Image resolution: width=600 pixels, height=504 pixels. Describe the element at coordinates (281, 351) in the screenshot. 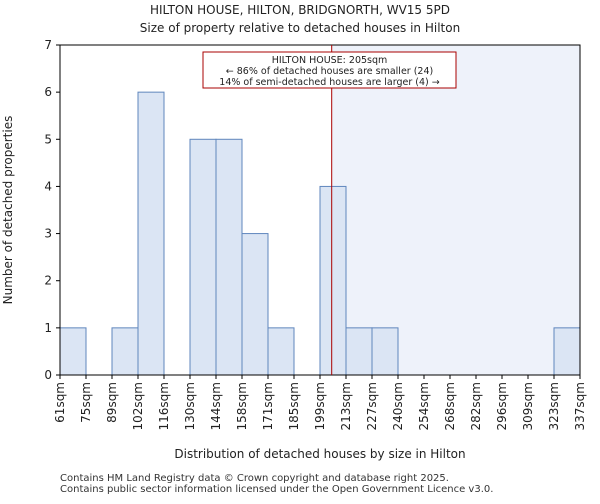

I see `bar-171sqm` at that location.